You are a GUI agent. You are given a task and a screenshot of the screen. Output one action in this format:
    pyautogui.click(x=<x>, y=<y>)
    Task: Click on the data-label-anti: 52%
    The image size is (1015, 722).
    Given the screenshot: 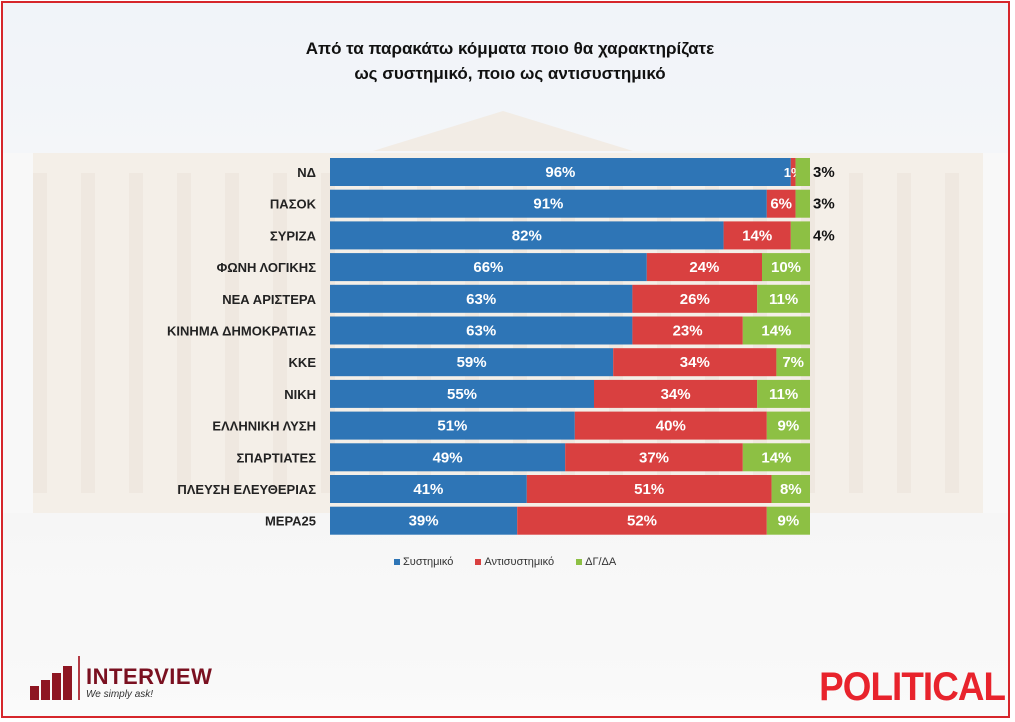 What is the action you would take?
    pyautogui.click(x=642, y=521)
    